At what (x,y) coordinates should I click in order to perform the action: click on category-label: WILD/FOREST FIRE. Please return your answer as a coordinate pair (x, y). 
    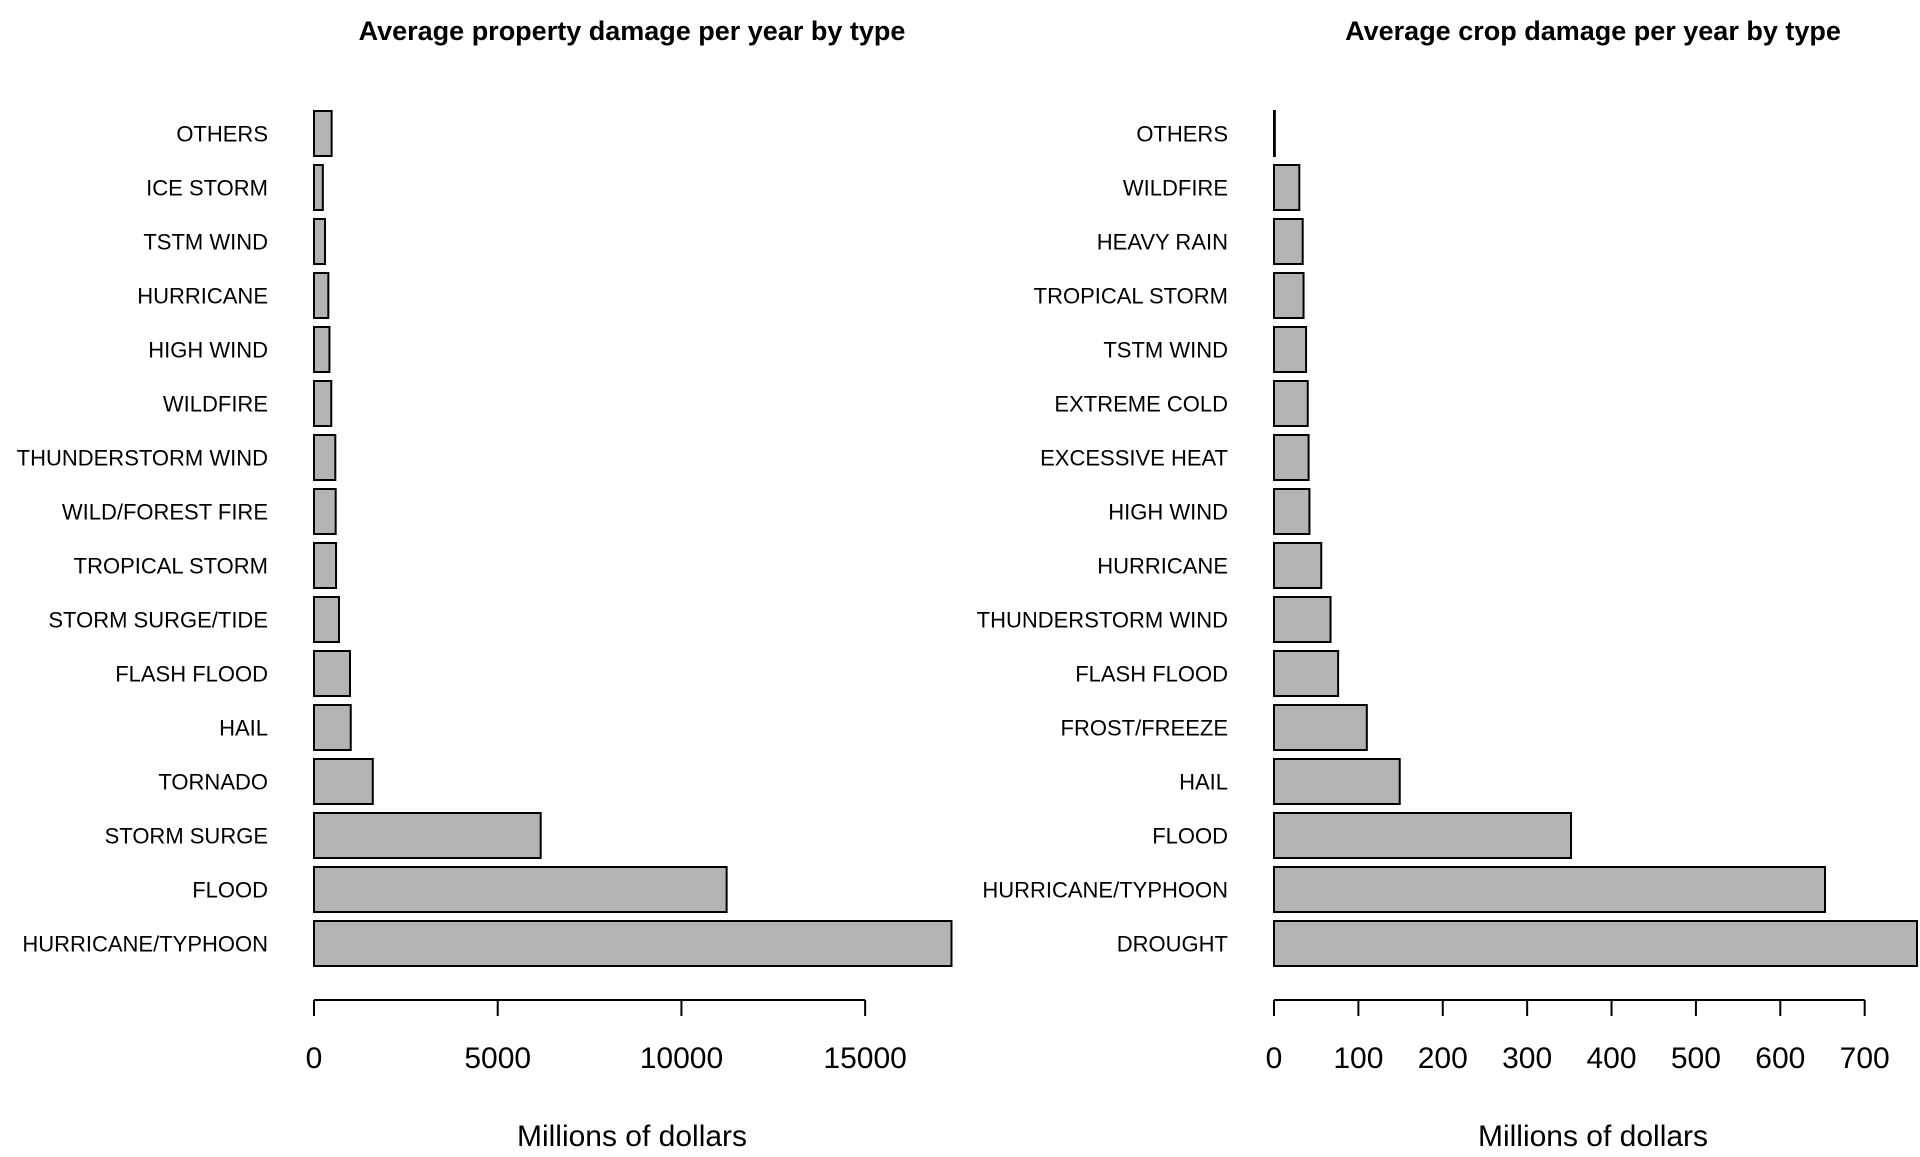
    Looking at the image, I should click on (165, 512).